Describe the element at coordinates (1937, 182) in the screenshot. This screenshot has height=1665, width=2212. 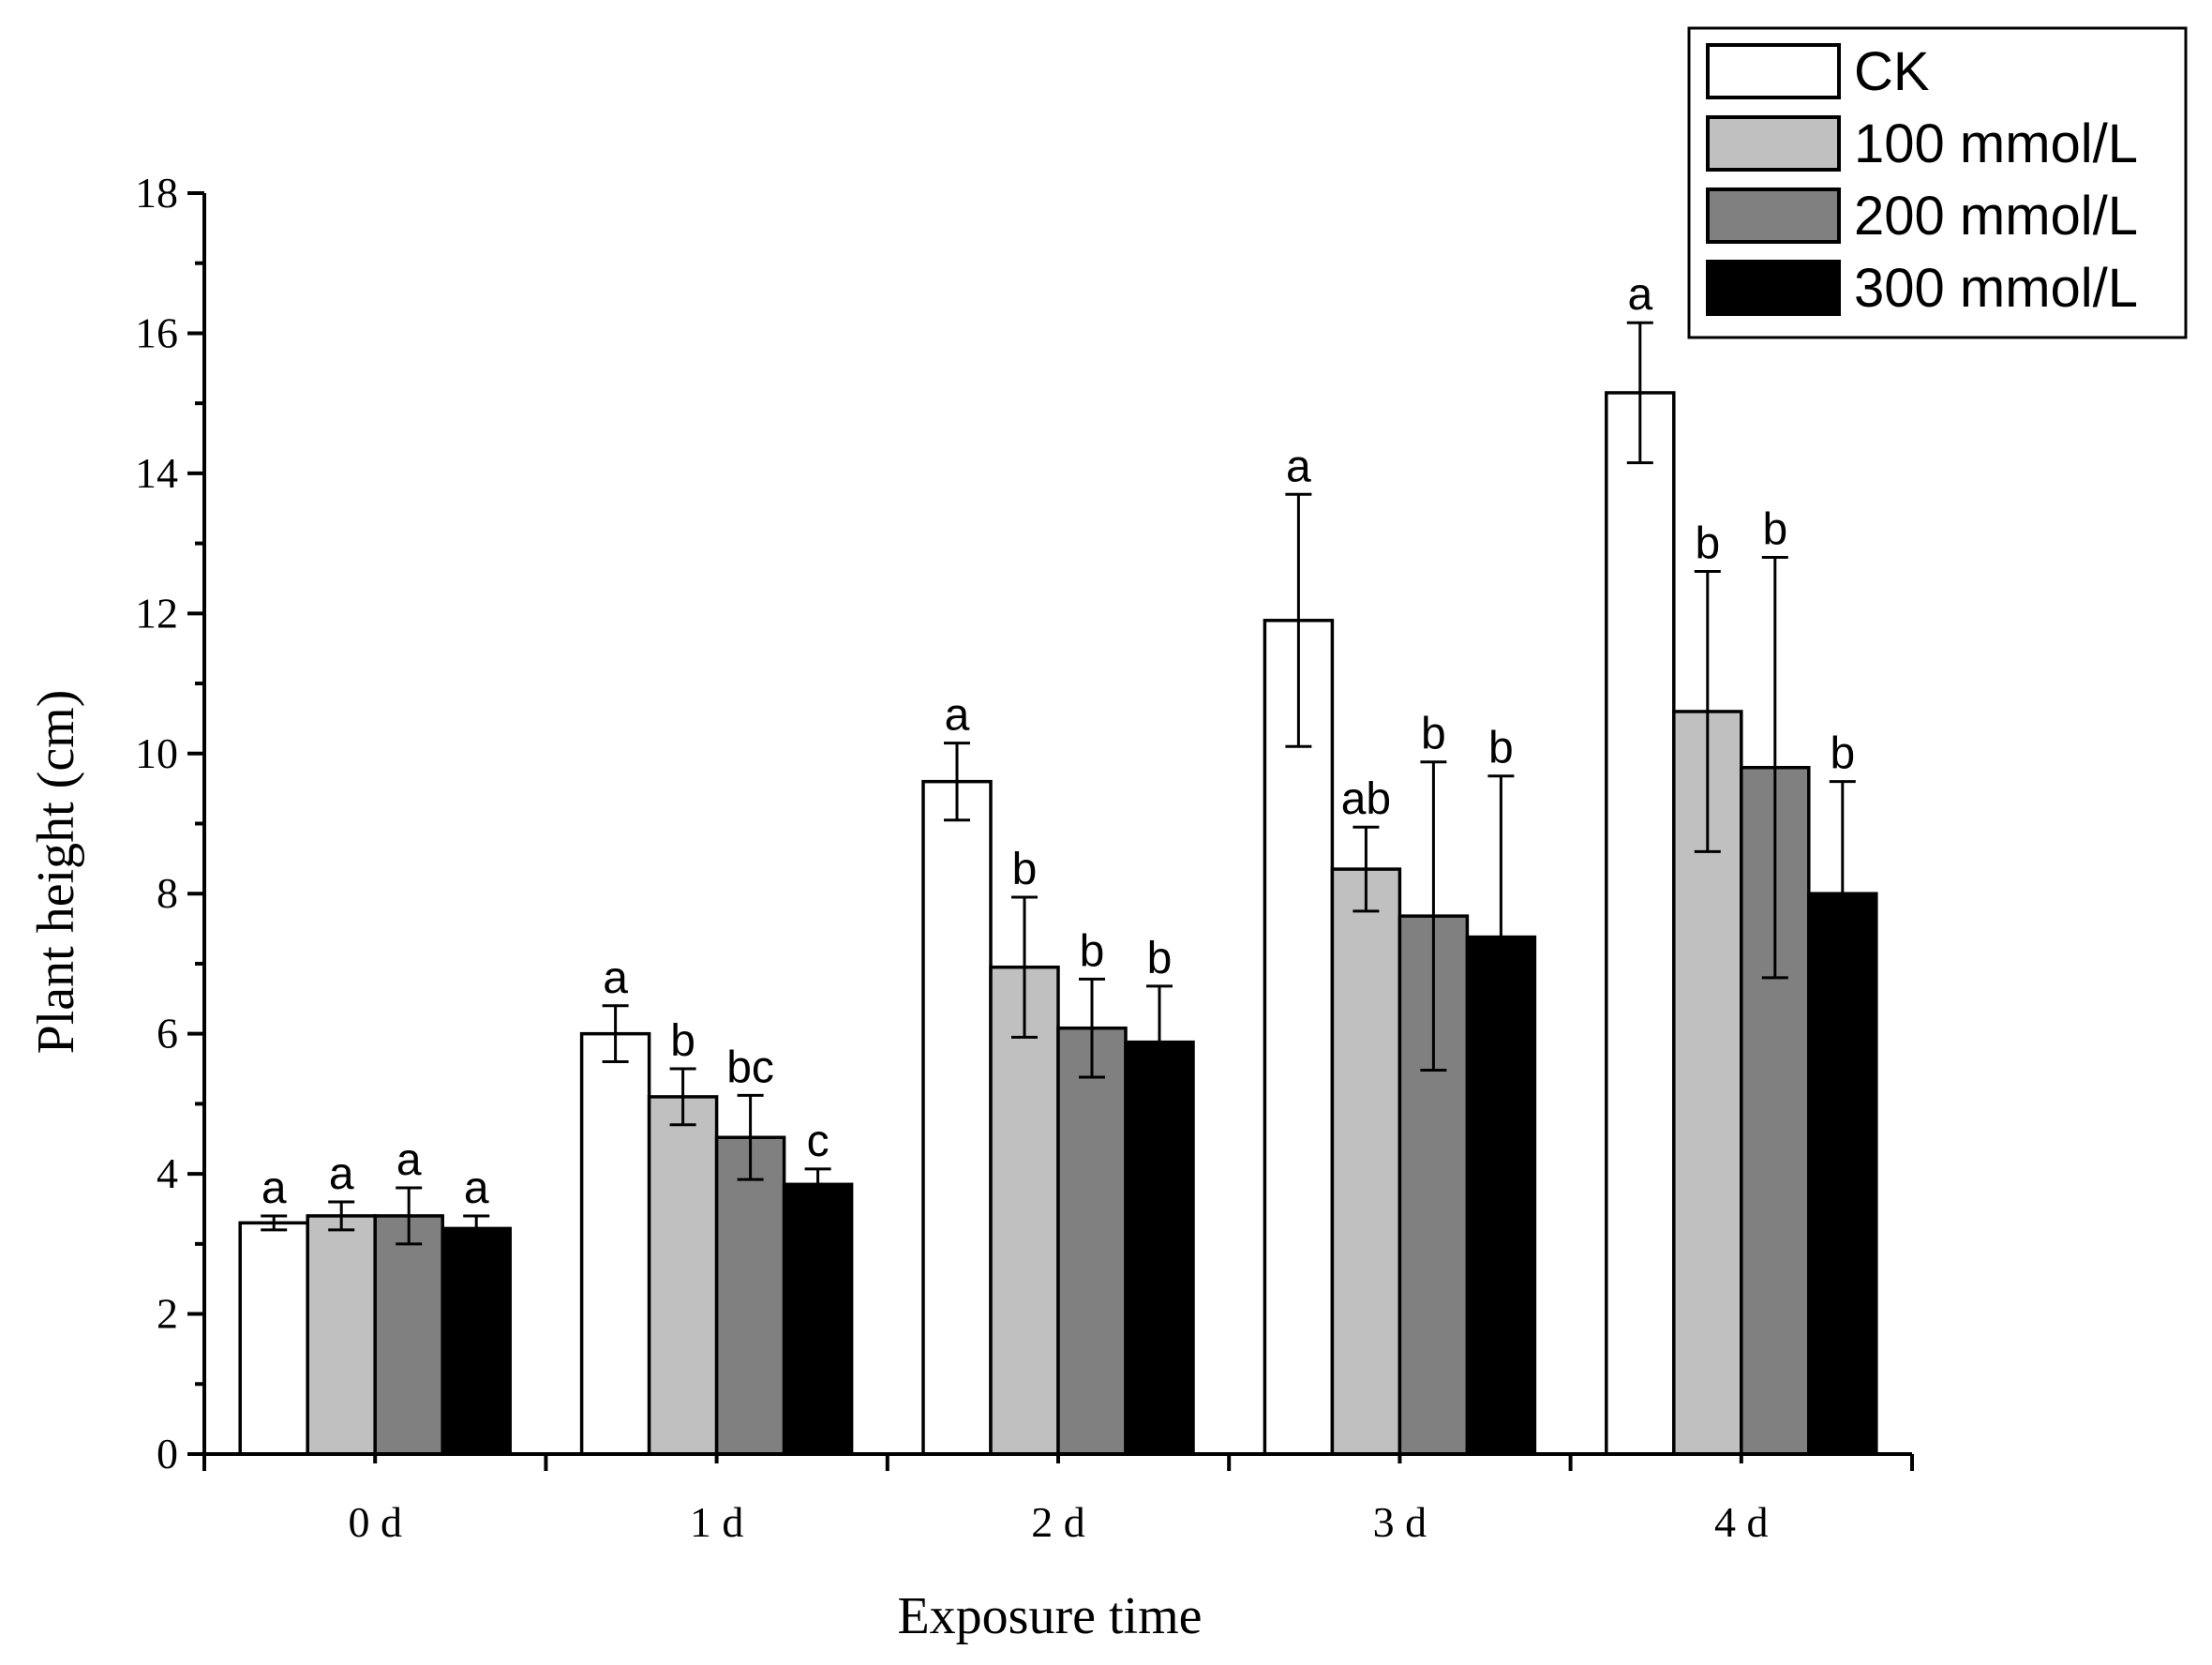
I see `legend: CK 100 mmol/L 200 mmol/L 300 mmol/L` at that location.